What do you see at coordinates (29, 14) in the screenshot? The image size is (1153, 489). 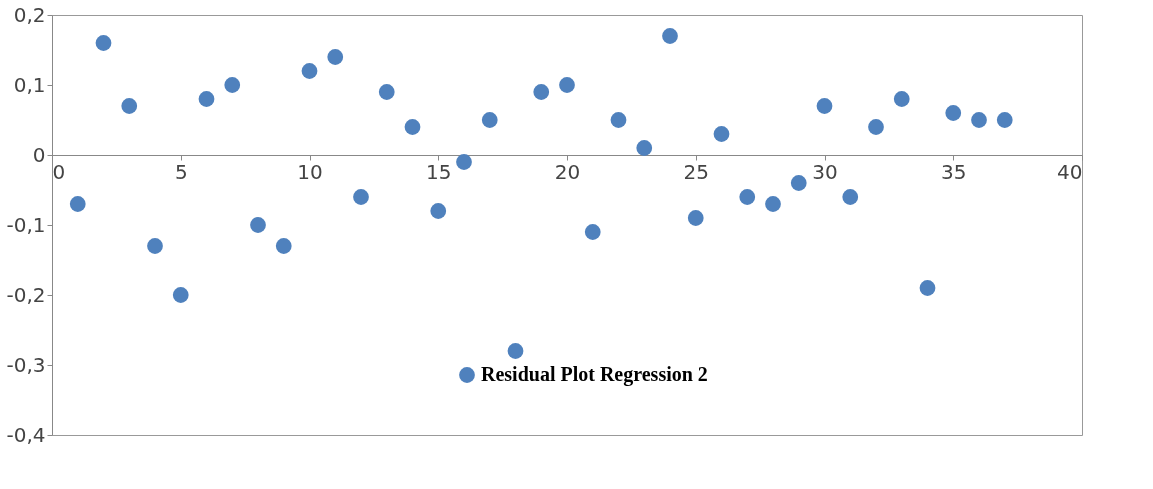 I see `y-tick-label: 0,2` at bounding box center [29, 14].